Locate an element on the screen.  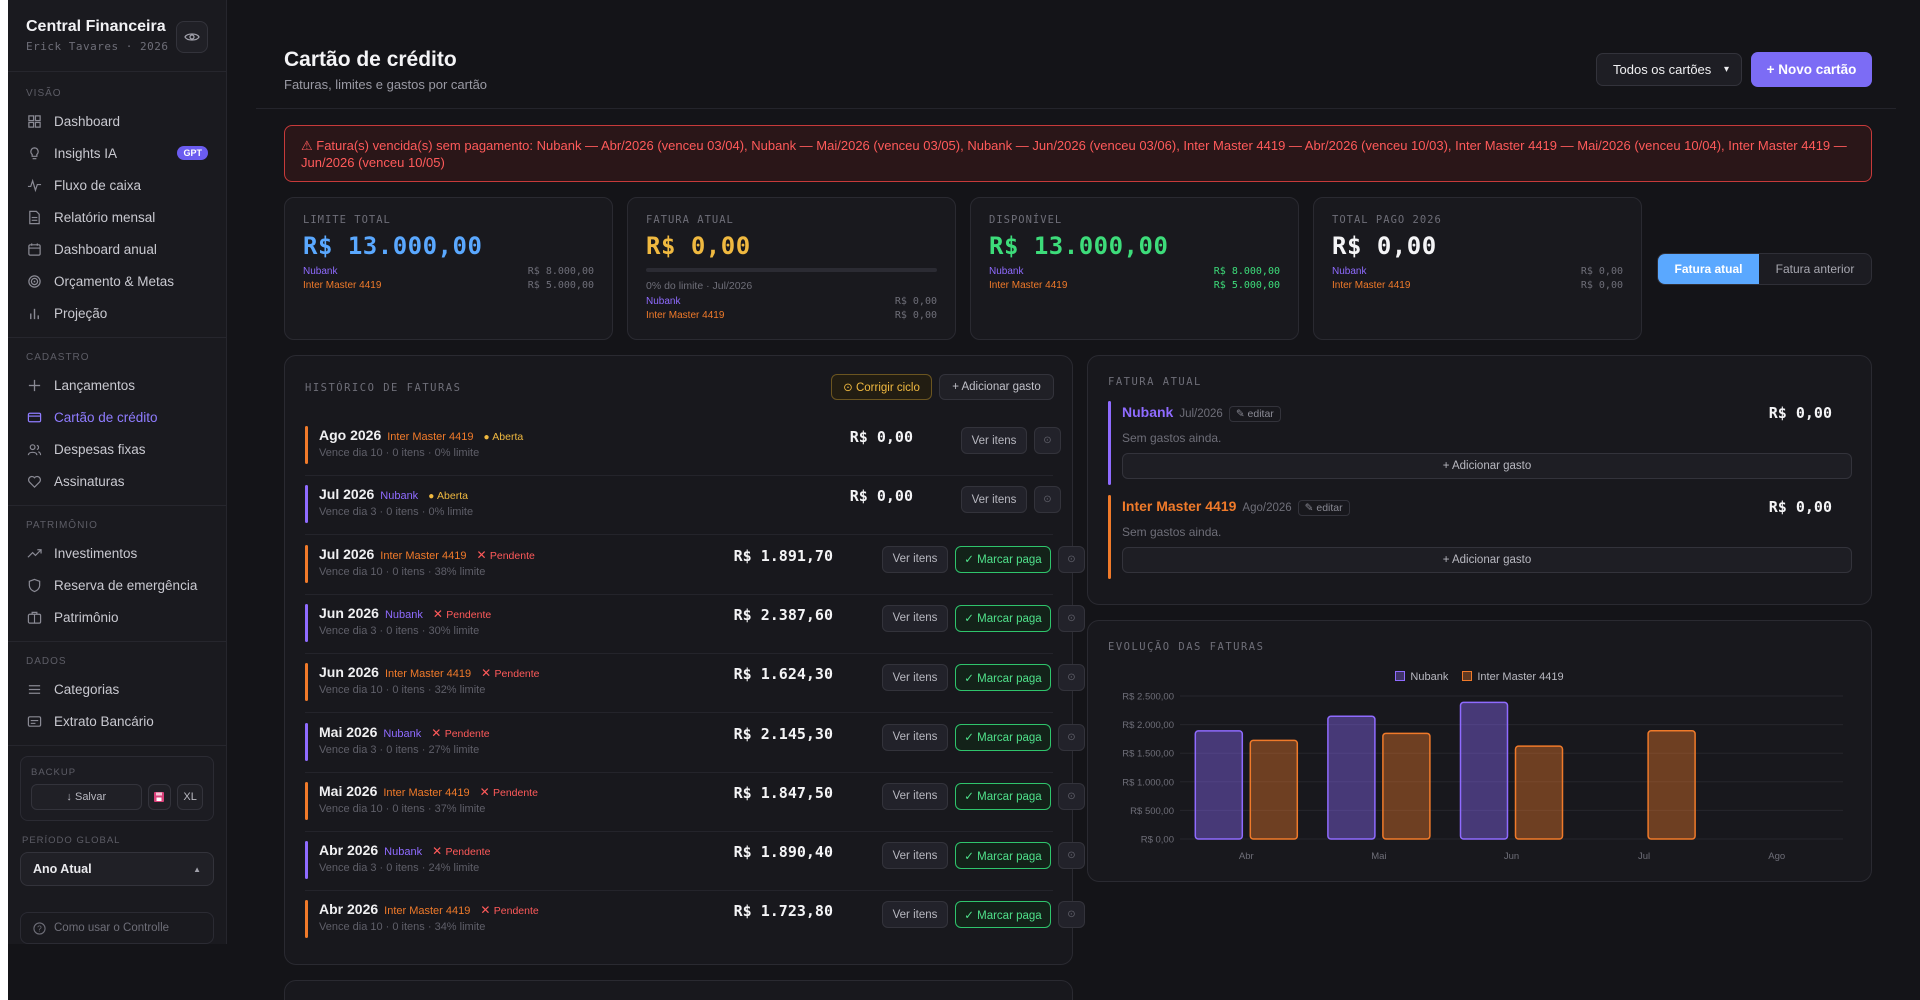
x-tick-label: Jun is located at coordinates (1511, 856).